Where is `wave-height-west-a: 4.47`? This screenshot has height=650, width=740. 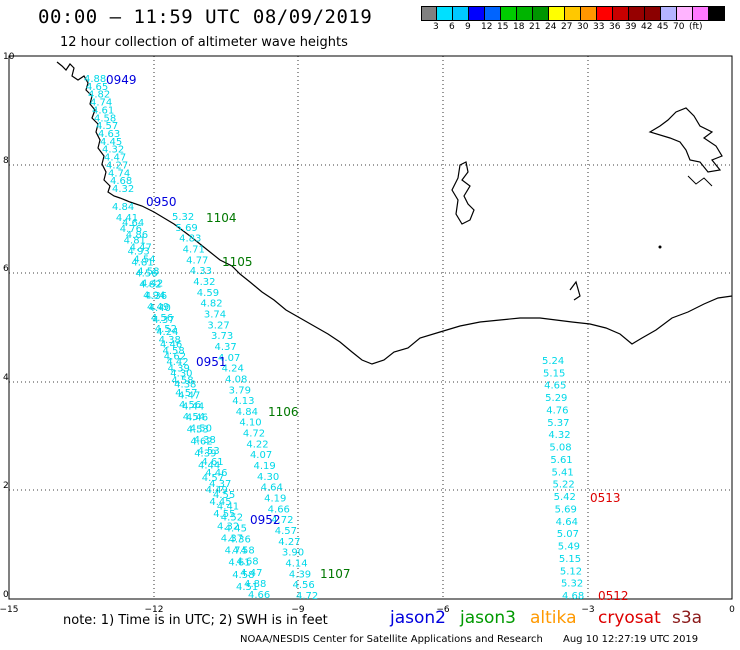 wave-height-west-a: 4.47 is located at coordinates (189, 395).